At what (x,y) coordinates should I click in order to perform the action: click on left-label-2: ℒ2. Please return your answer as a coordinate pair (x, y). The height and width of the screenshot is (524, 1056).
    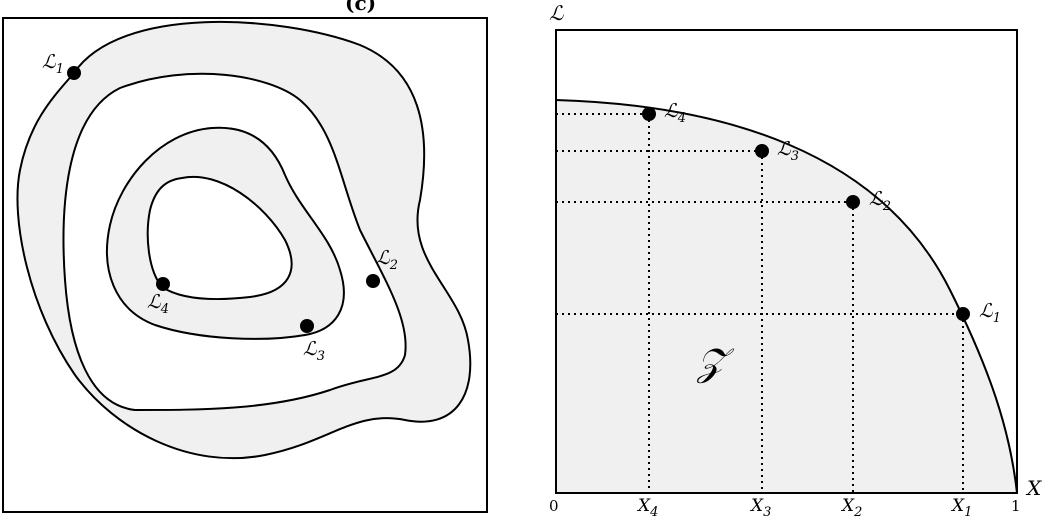
    Looking at the image, I should click on (387, 260).